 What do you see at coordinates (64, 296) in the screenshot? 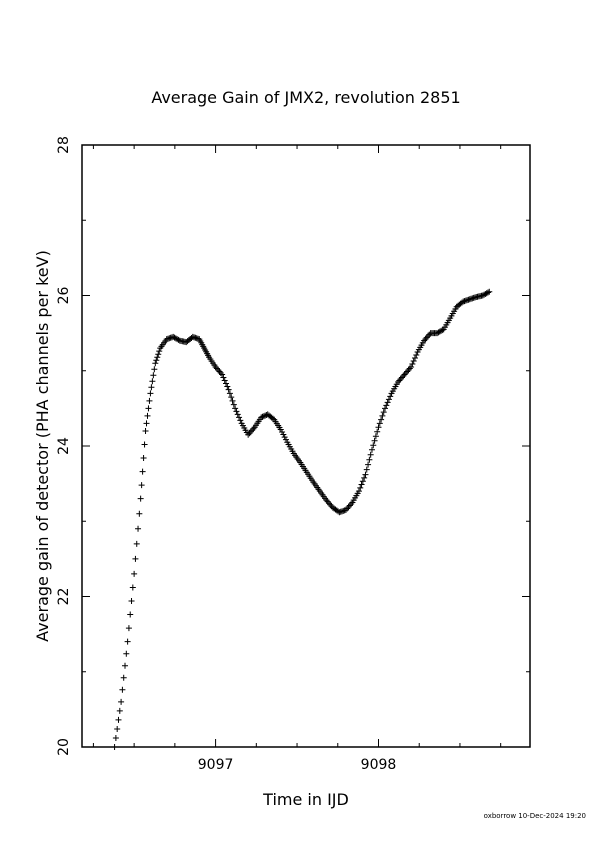
I see `y-tick-label: 26` at bounding box center [64, 296].